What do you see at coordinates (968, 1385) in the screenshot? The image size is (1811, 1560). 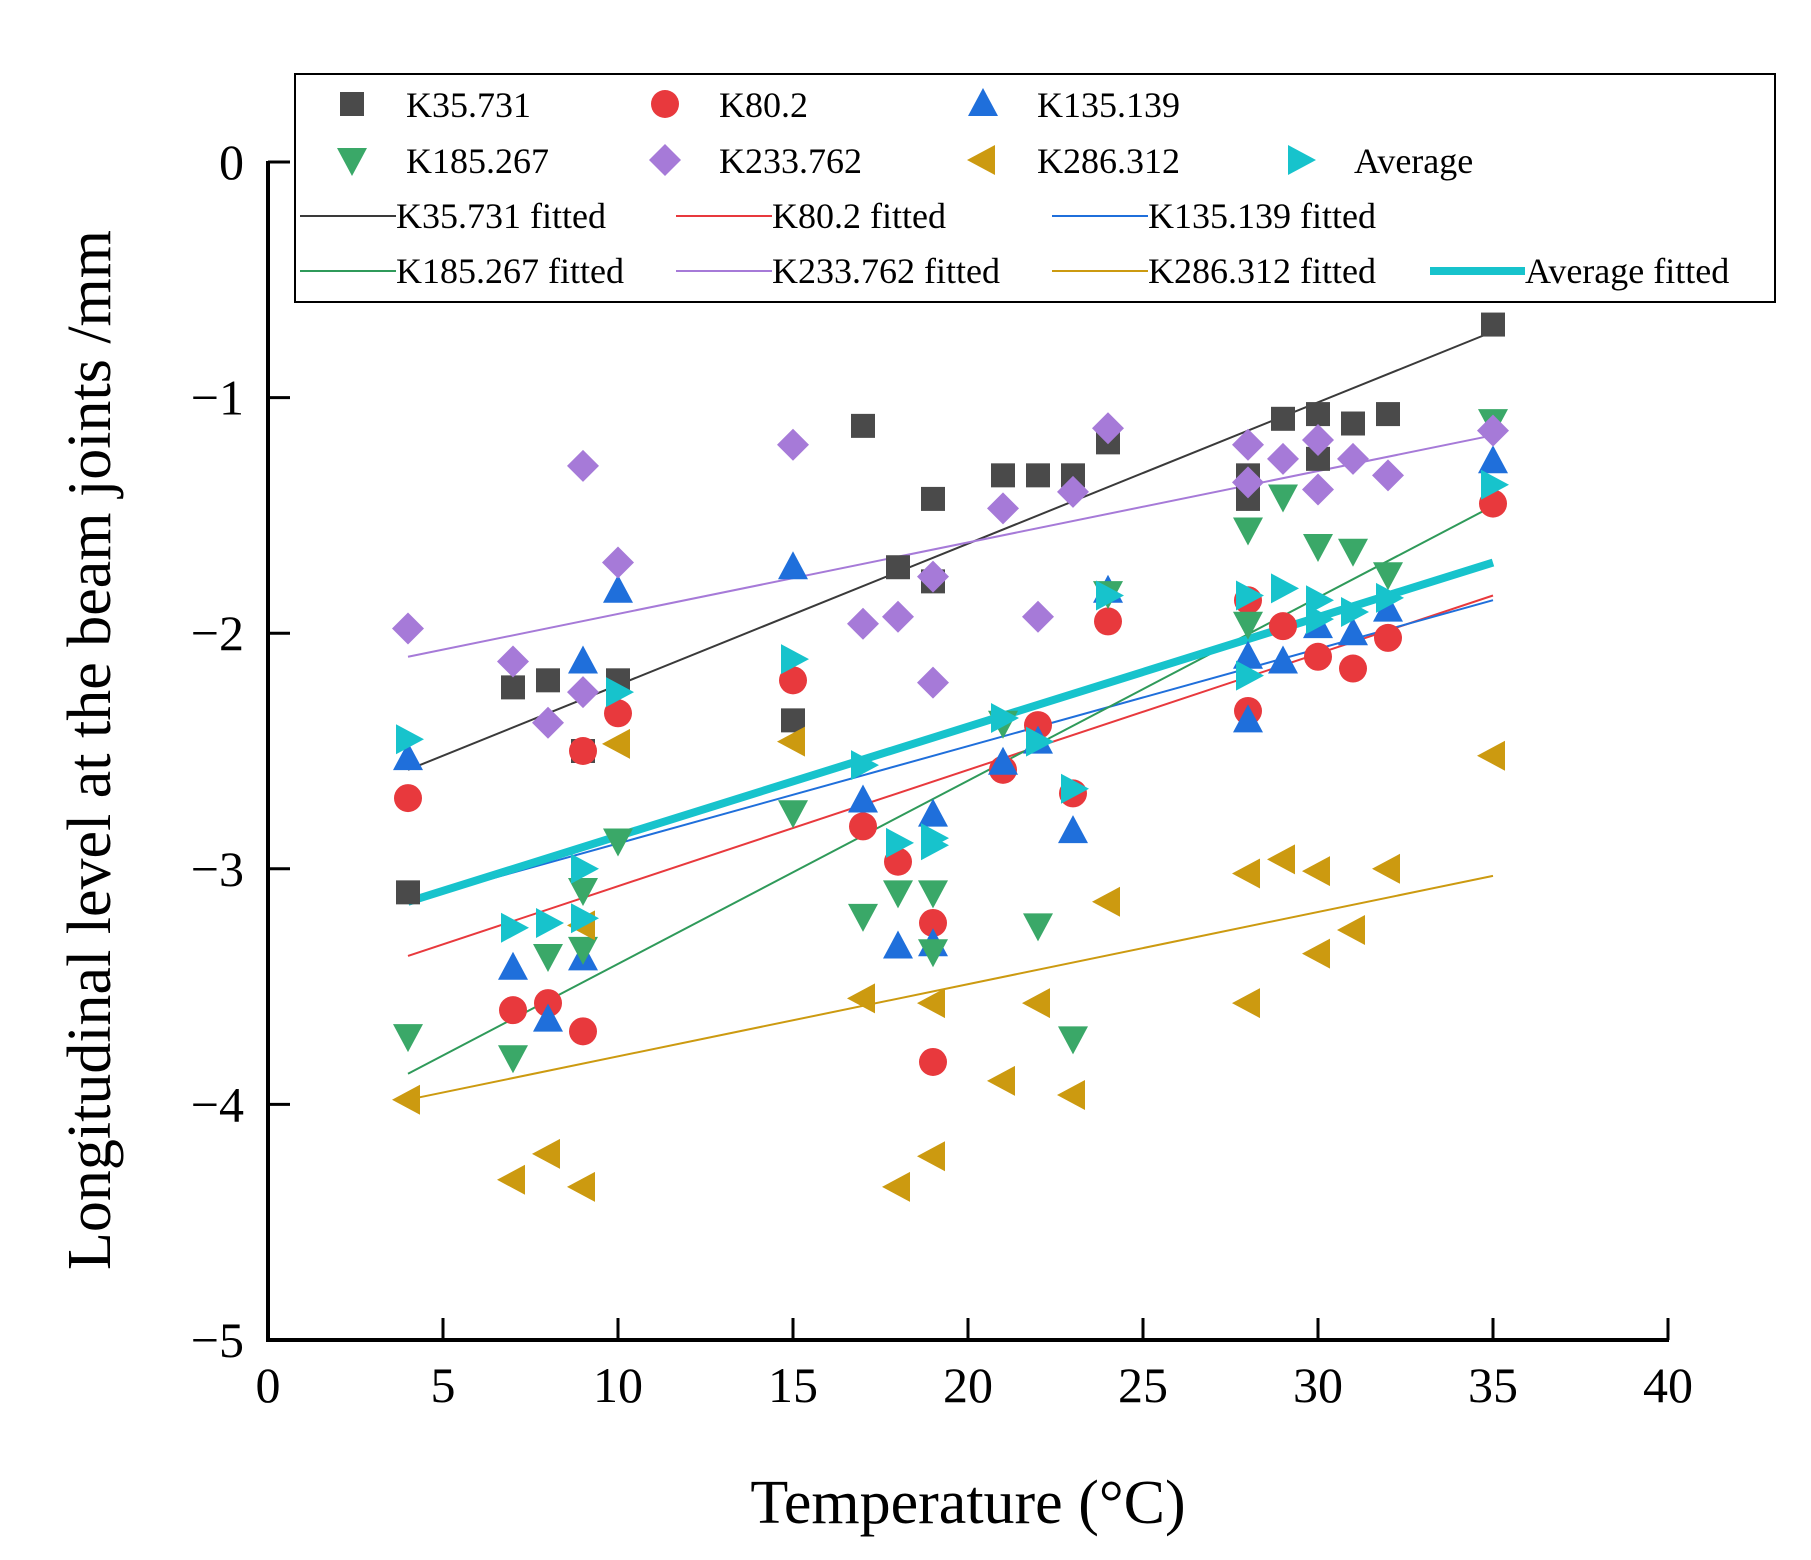 I see `x-tick-label: 20` at bounding box center [968, 1385].